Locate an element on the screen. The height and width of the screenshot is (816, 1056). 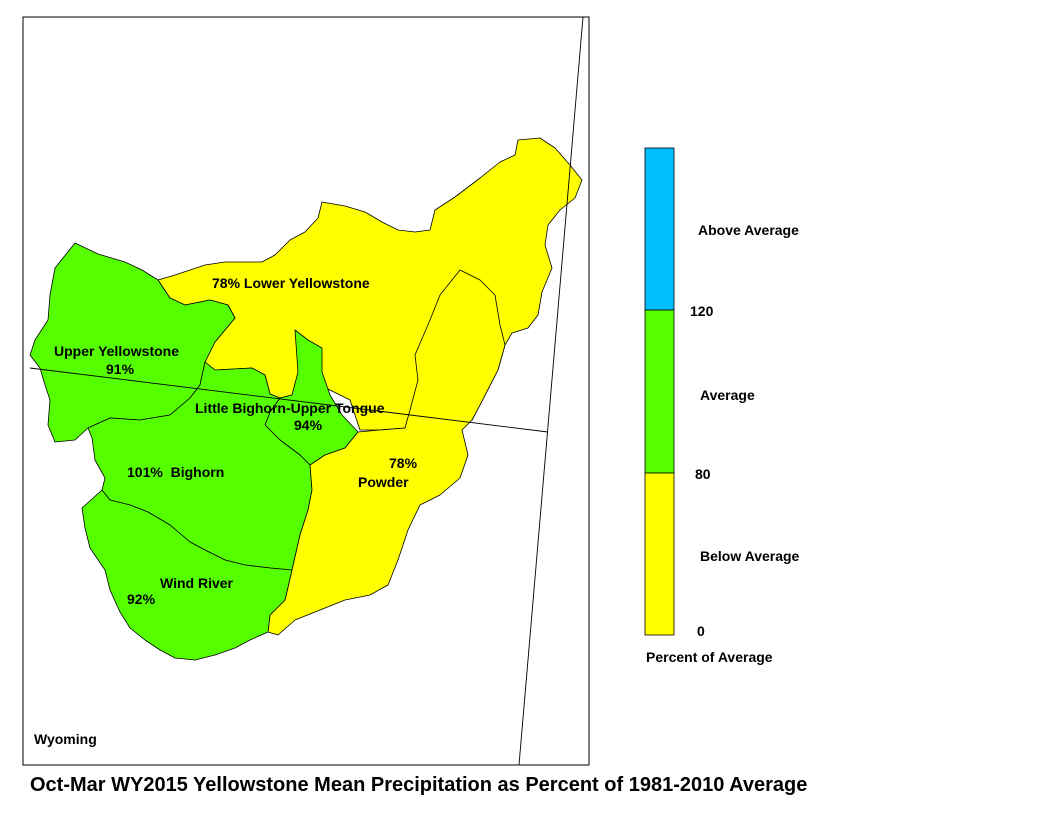
legend-label-above: Above Average is located at coordinates (748, 230).